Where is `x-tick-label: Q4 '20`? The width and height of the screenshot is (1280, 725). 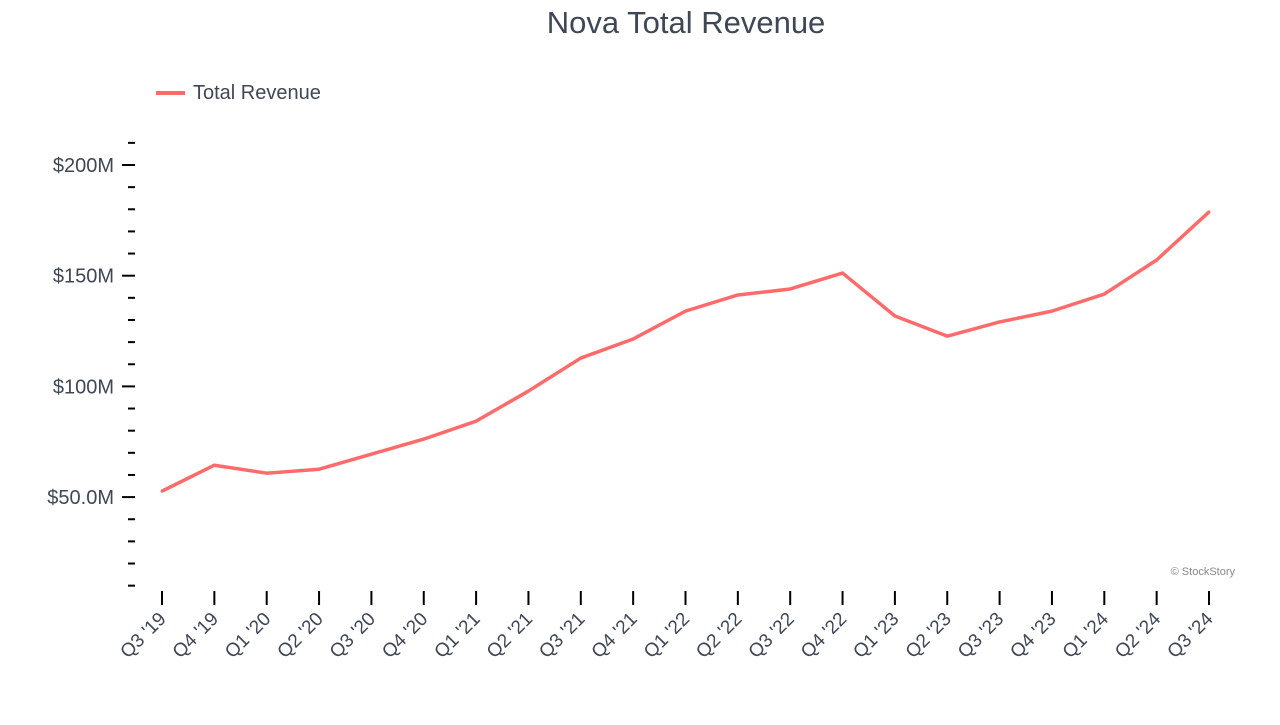
x-tick-label: Q4 '20 is located at coordinates (405, 636).